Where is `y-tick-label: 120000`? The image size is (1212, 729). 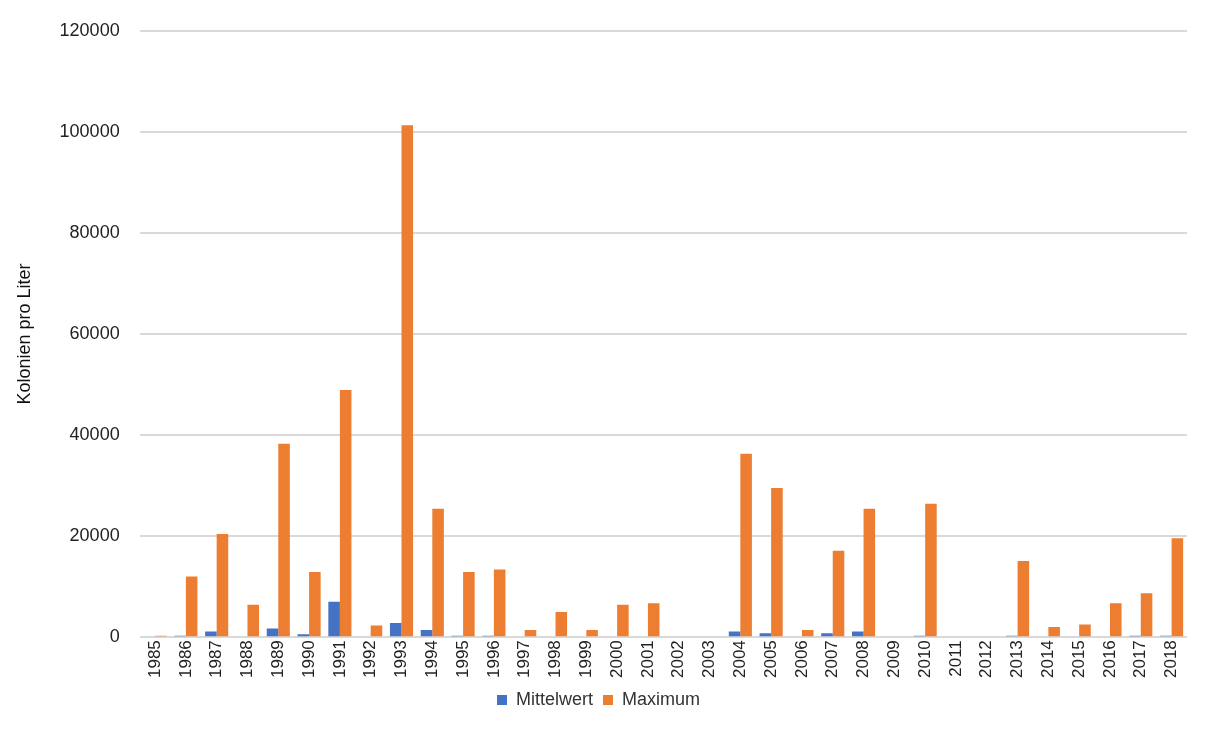
y-tick-label: 120000 is located at coordinates (89, 29).